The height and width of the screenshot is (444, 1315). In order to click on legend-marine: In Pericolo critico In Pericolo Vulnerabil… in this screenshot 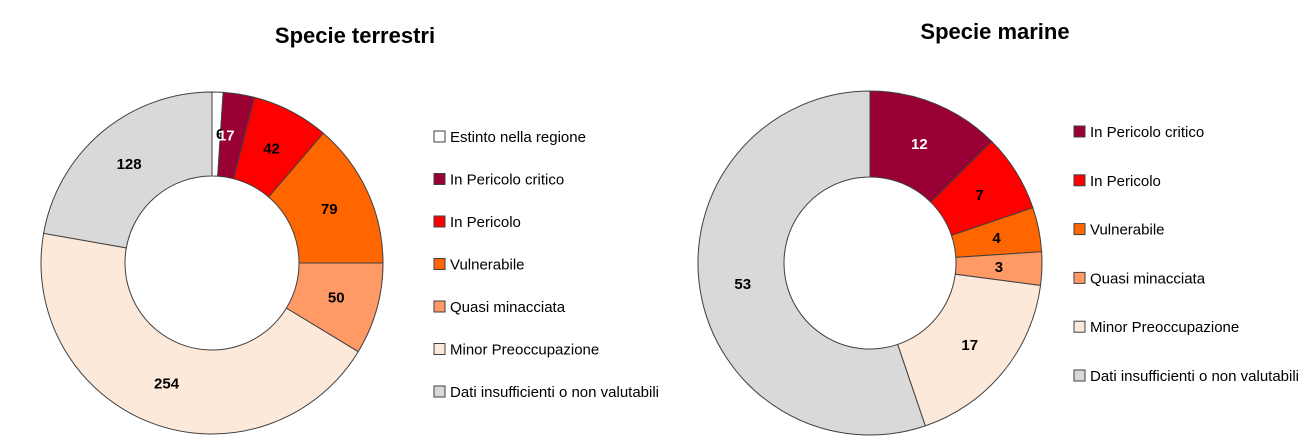, I will do `click(1186, 254)`.